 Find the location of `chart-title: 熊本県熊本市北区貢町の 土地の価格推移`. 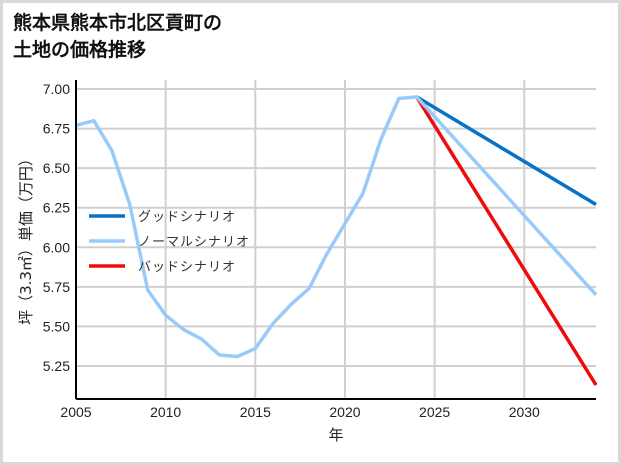

chart-title: 熊本県熊本市北区貢町の 土地の価格推移 is located at coordinates (118, 36).